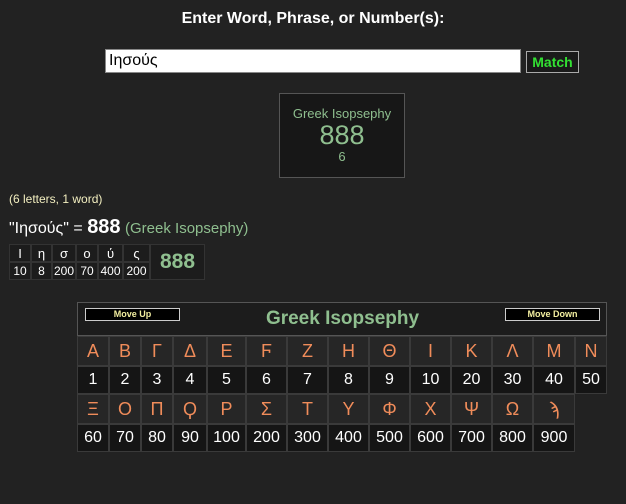 This screenshot has height=504, width=626. What do you see at coordinates (471, 438) in the screenshot?
I see `cipher-value: 700` at bounding box center [471, 438].